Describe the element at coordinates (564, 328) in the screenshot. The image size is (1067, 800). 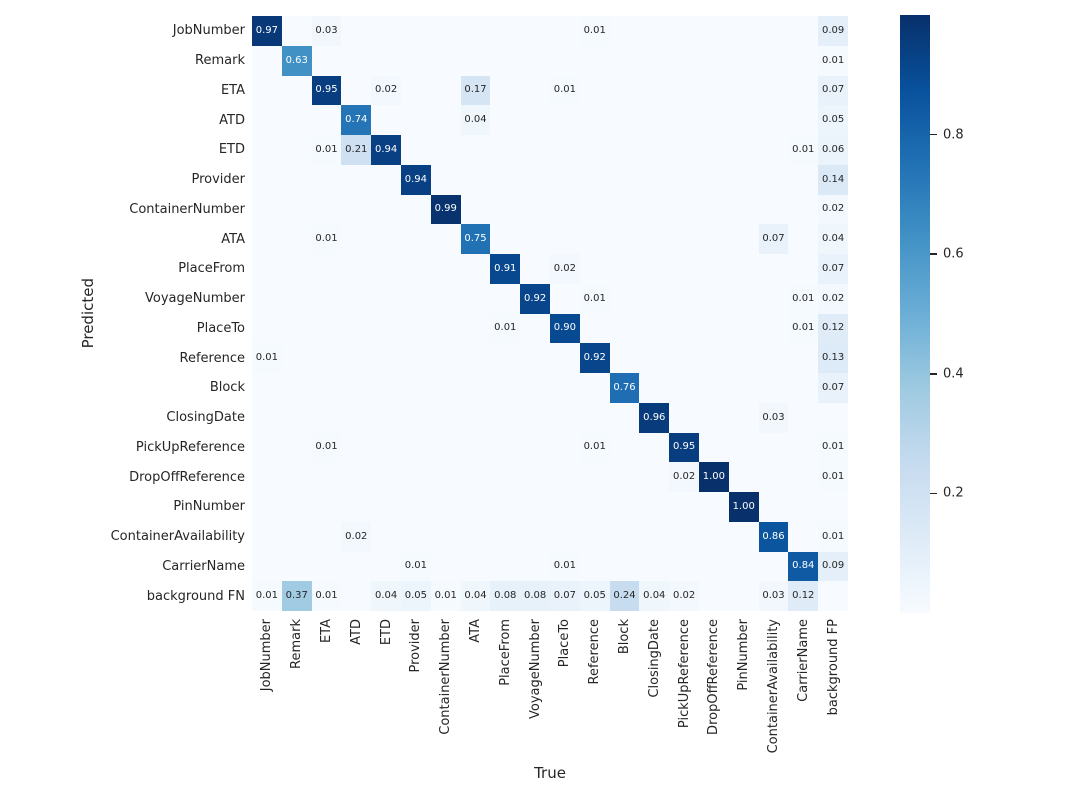
I see `heatmap-cell: 0.90` at that location.